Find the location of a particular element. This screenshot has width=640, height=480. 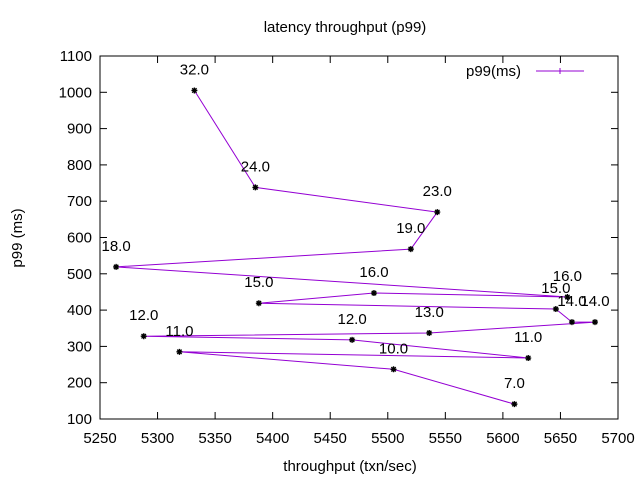

data-point-label: 32.0 is located at coordinates (194, 69).